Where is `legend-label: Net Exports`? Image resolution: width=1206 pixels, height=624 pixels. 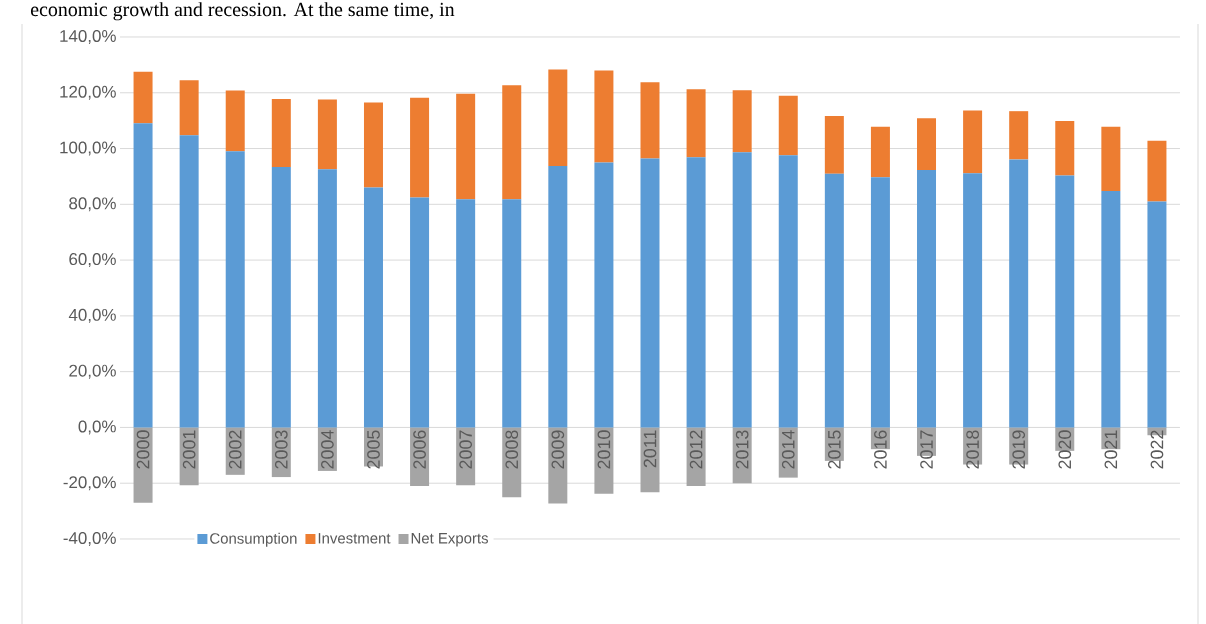
legend-label: Net Exports is located at coordinates (450, 540).